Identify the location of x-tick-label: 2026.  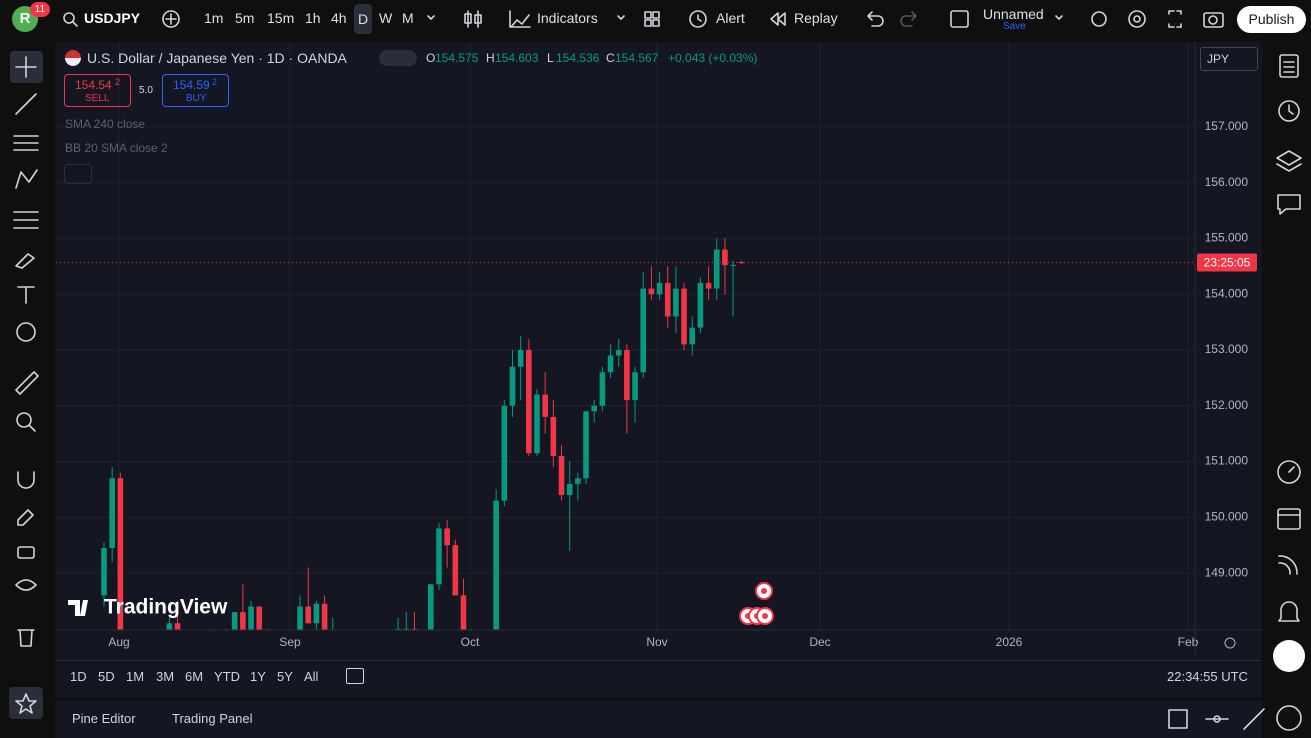
(1009, 642).